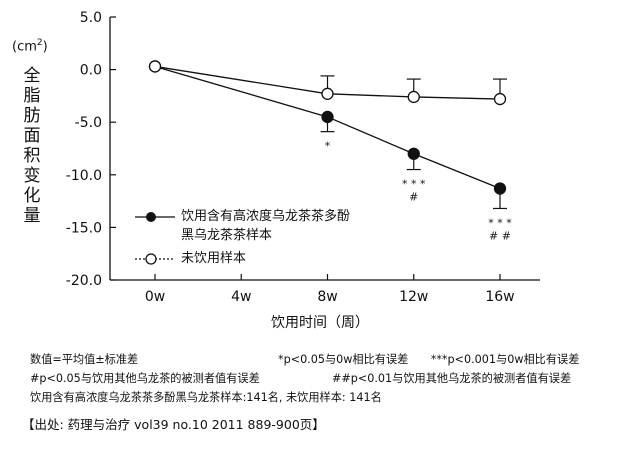 The image size is (640, 451). Describe the element at coordinates (155, 259) in the screenshot. I see `legend-open-marker-icon` at that location.